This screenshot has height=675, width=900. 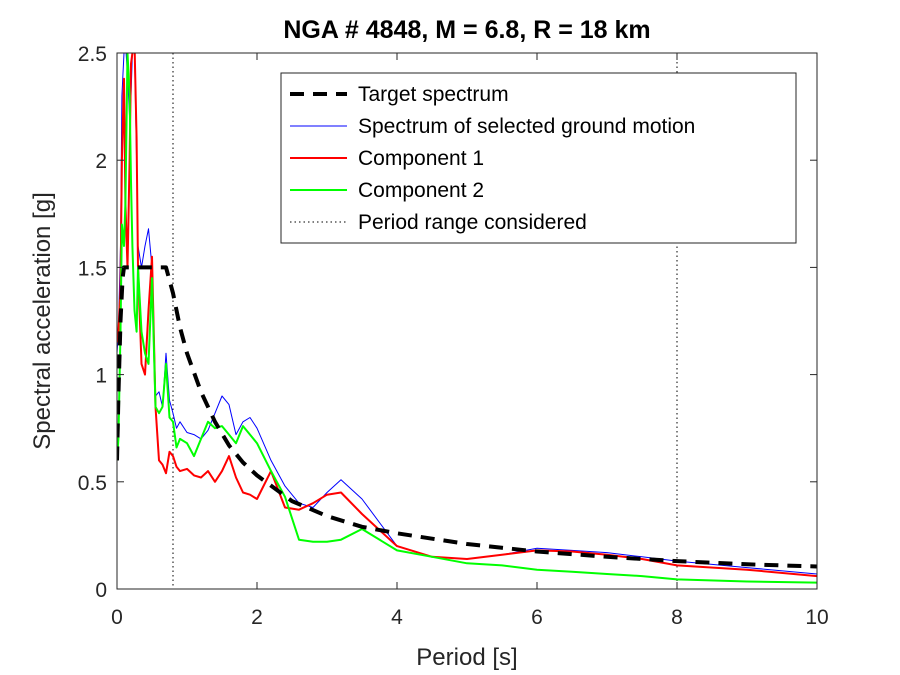 I want to click on legend-label-3: Component 1, so click(x=421, y=158).